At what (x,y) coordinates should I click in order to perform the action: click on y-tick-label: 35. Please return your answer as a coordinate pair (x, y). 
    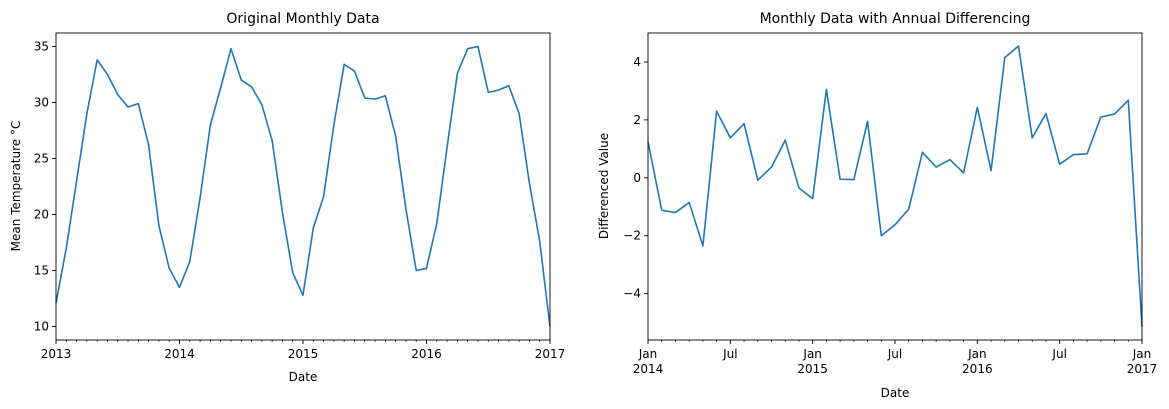
    Looking at the image, I should click on (41, 46).